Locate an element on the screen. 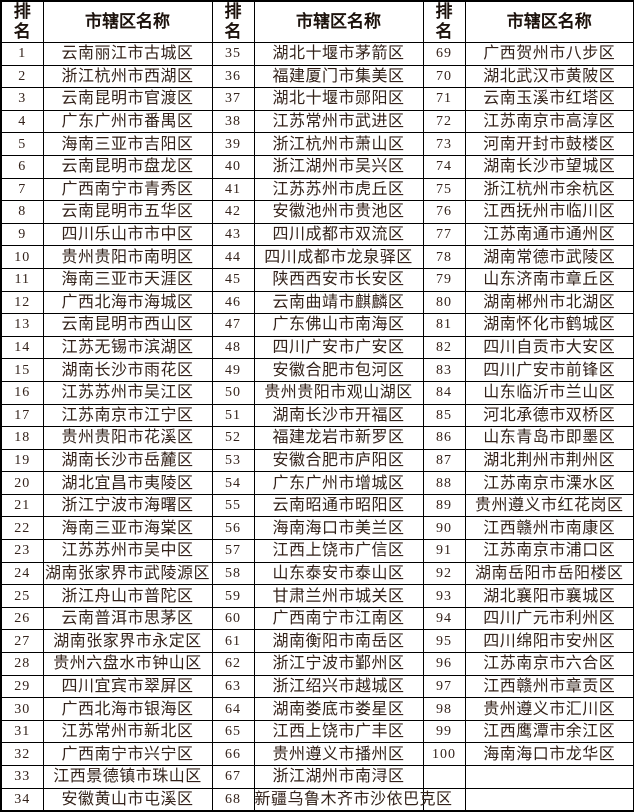  district-name-cell: 浙江宁波市鄞州区 is located at coordinates (338, 664).